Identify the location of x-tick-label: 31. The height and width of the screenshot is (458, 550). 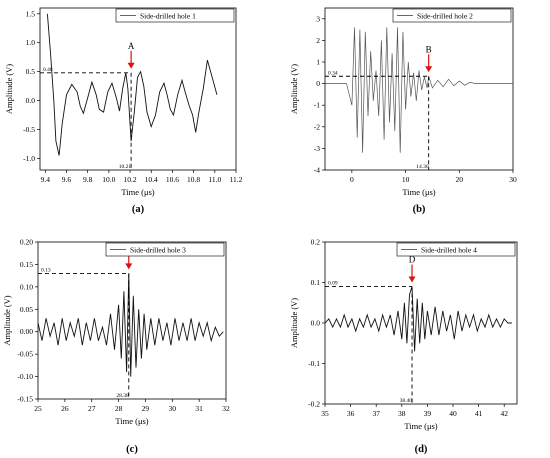
(199, 408).